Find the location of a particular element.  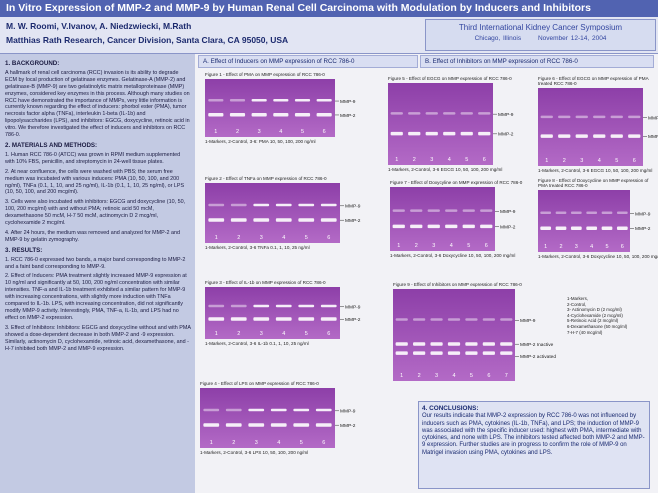

band-label: MMP-2 Inactive is located at coordinates (537, 345).